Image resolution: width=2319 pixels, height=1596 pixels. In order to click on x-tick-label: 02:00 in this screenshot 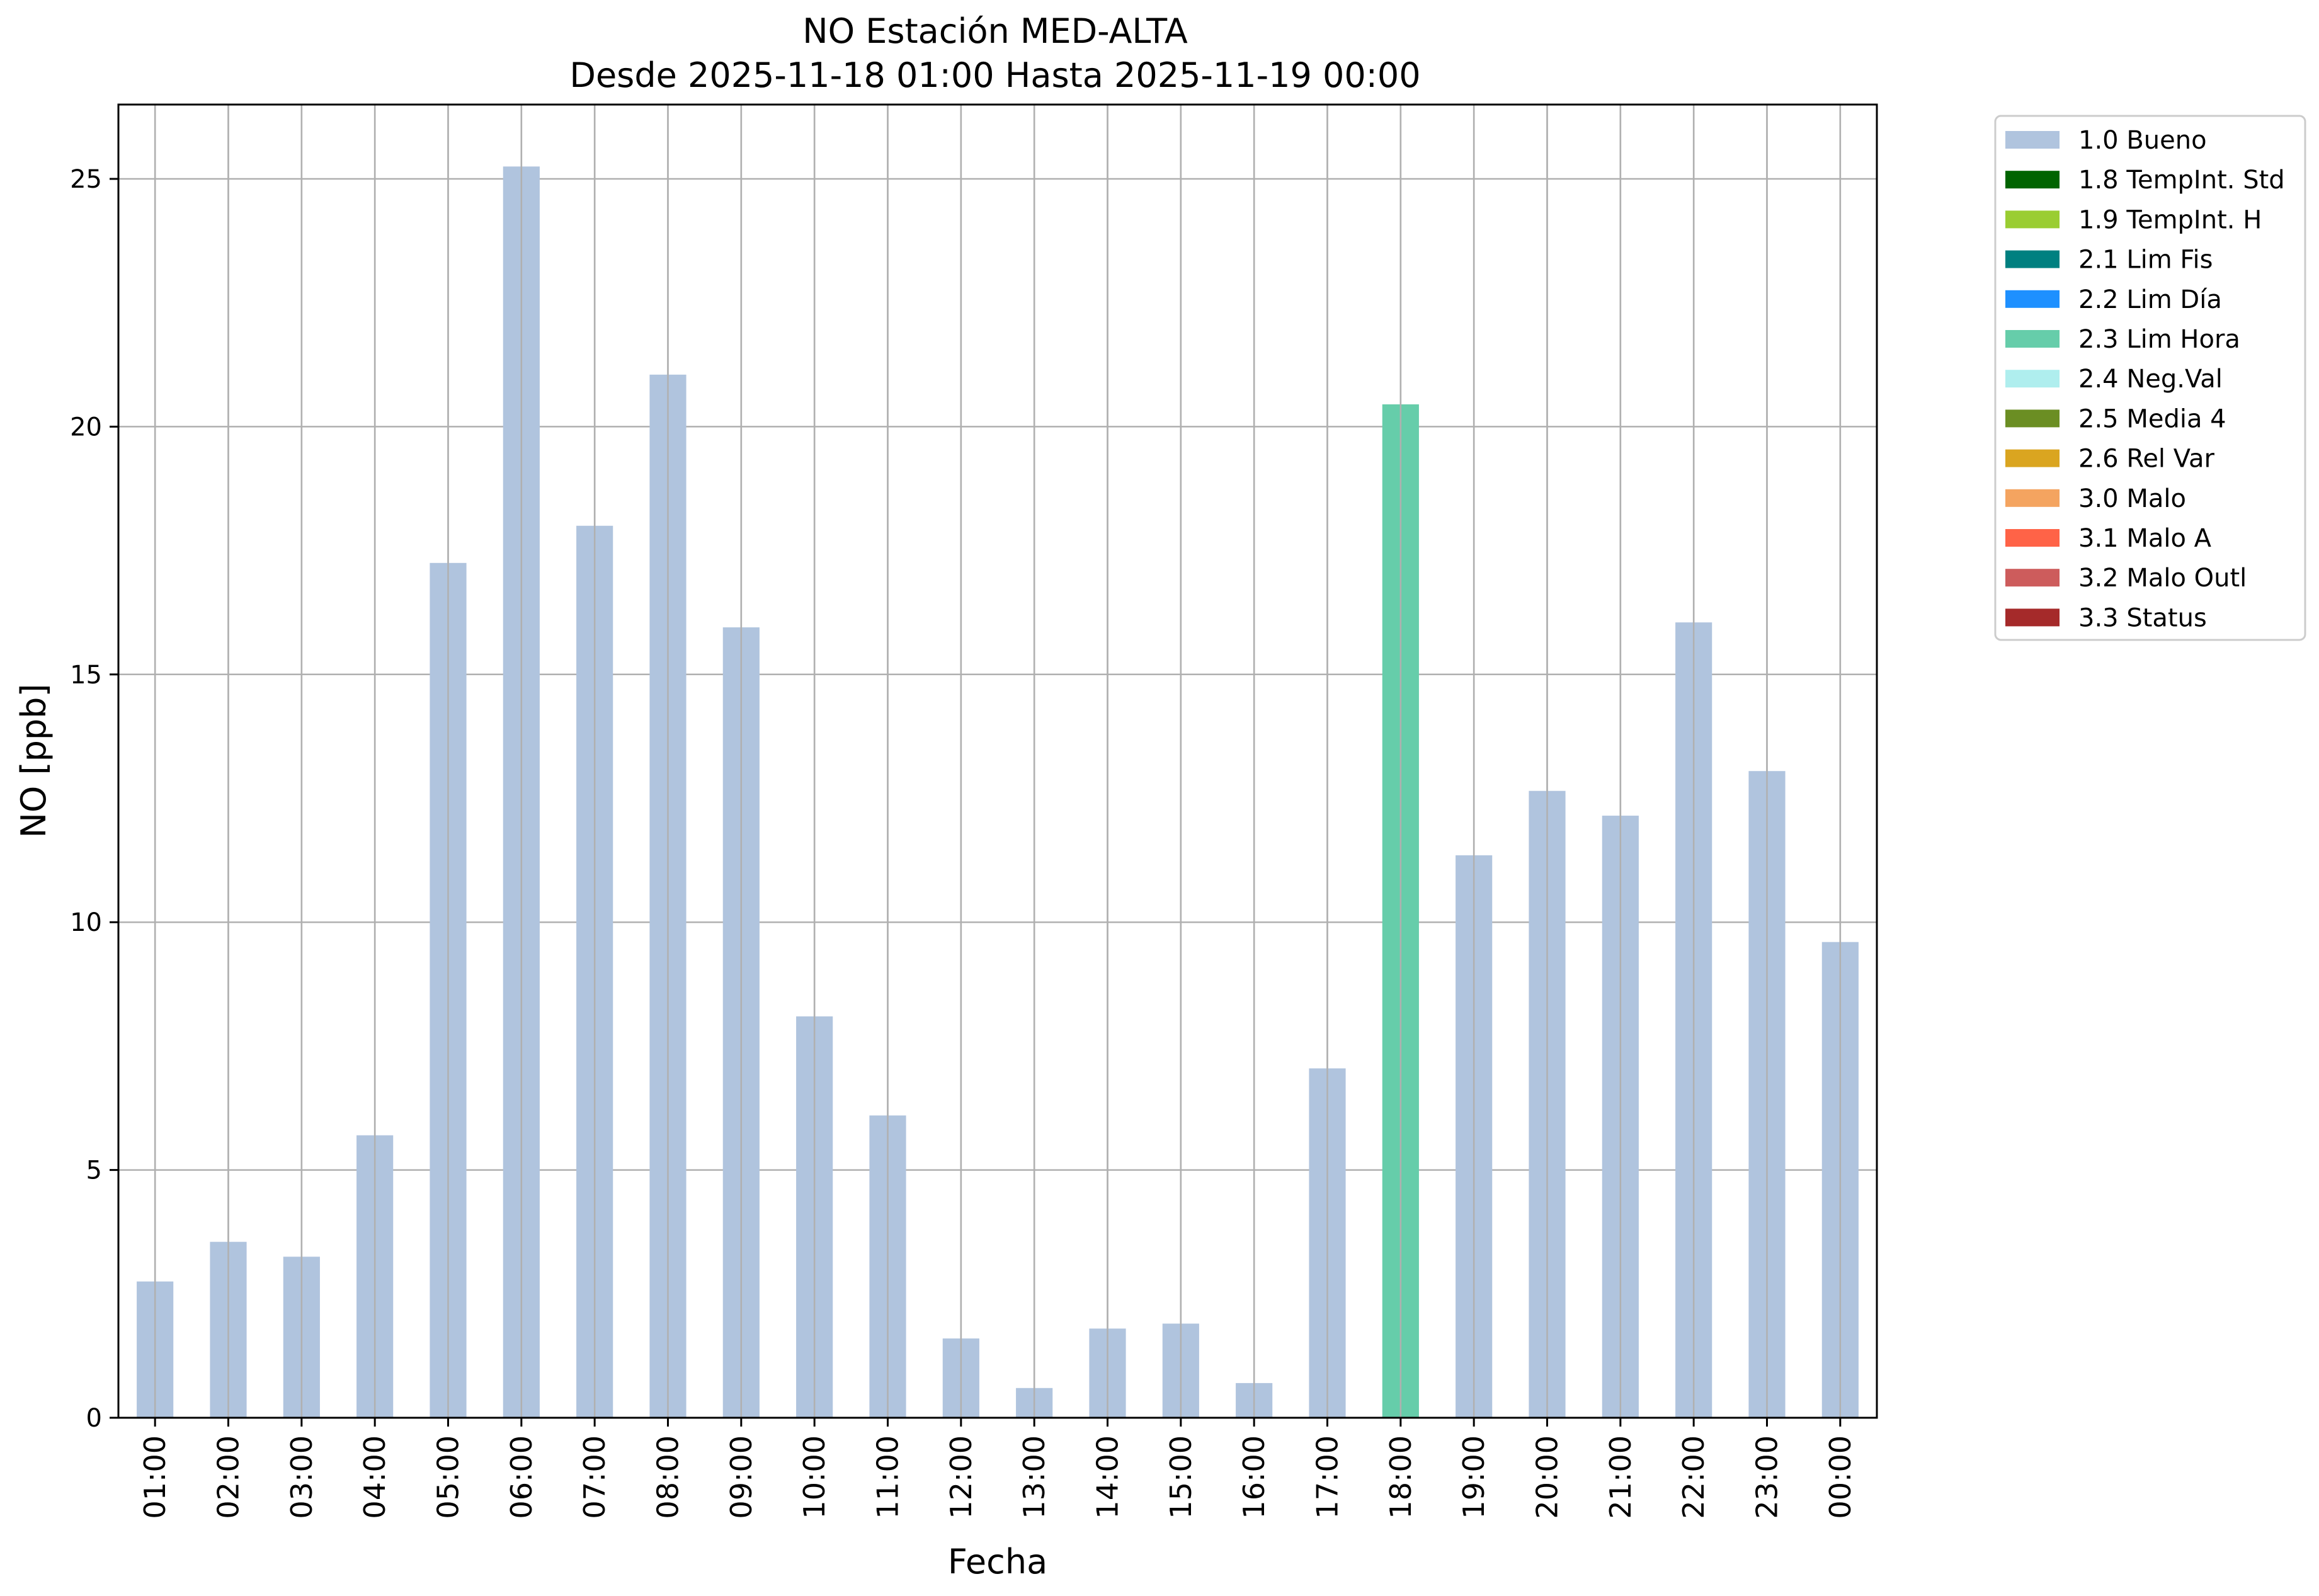, I will do `click(229, 1477)`.